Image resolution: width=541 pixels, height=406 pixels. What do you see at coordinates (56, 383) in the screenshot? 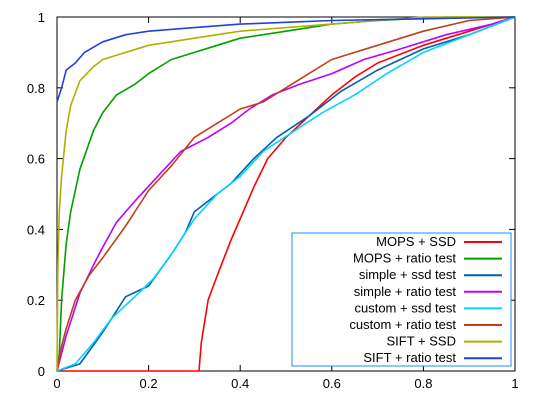
I see `x-tick-label: 0` at bounding box center [56, 383].